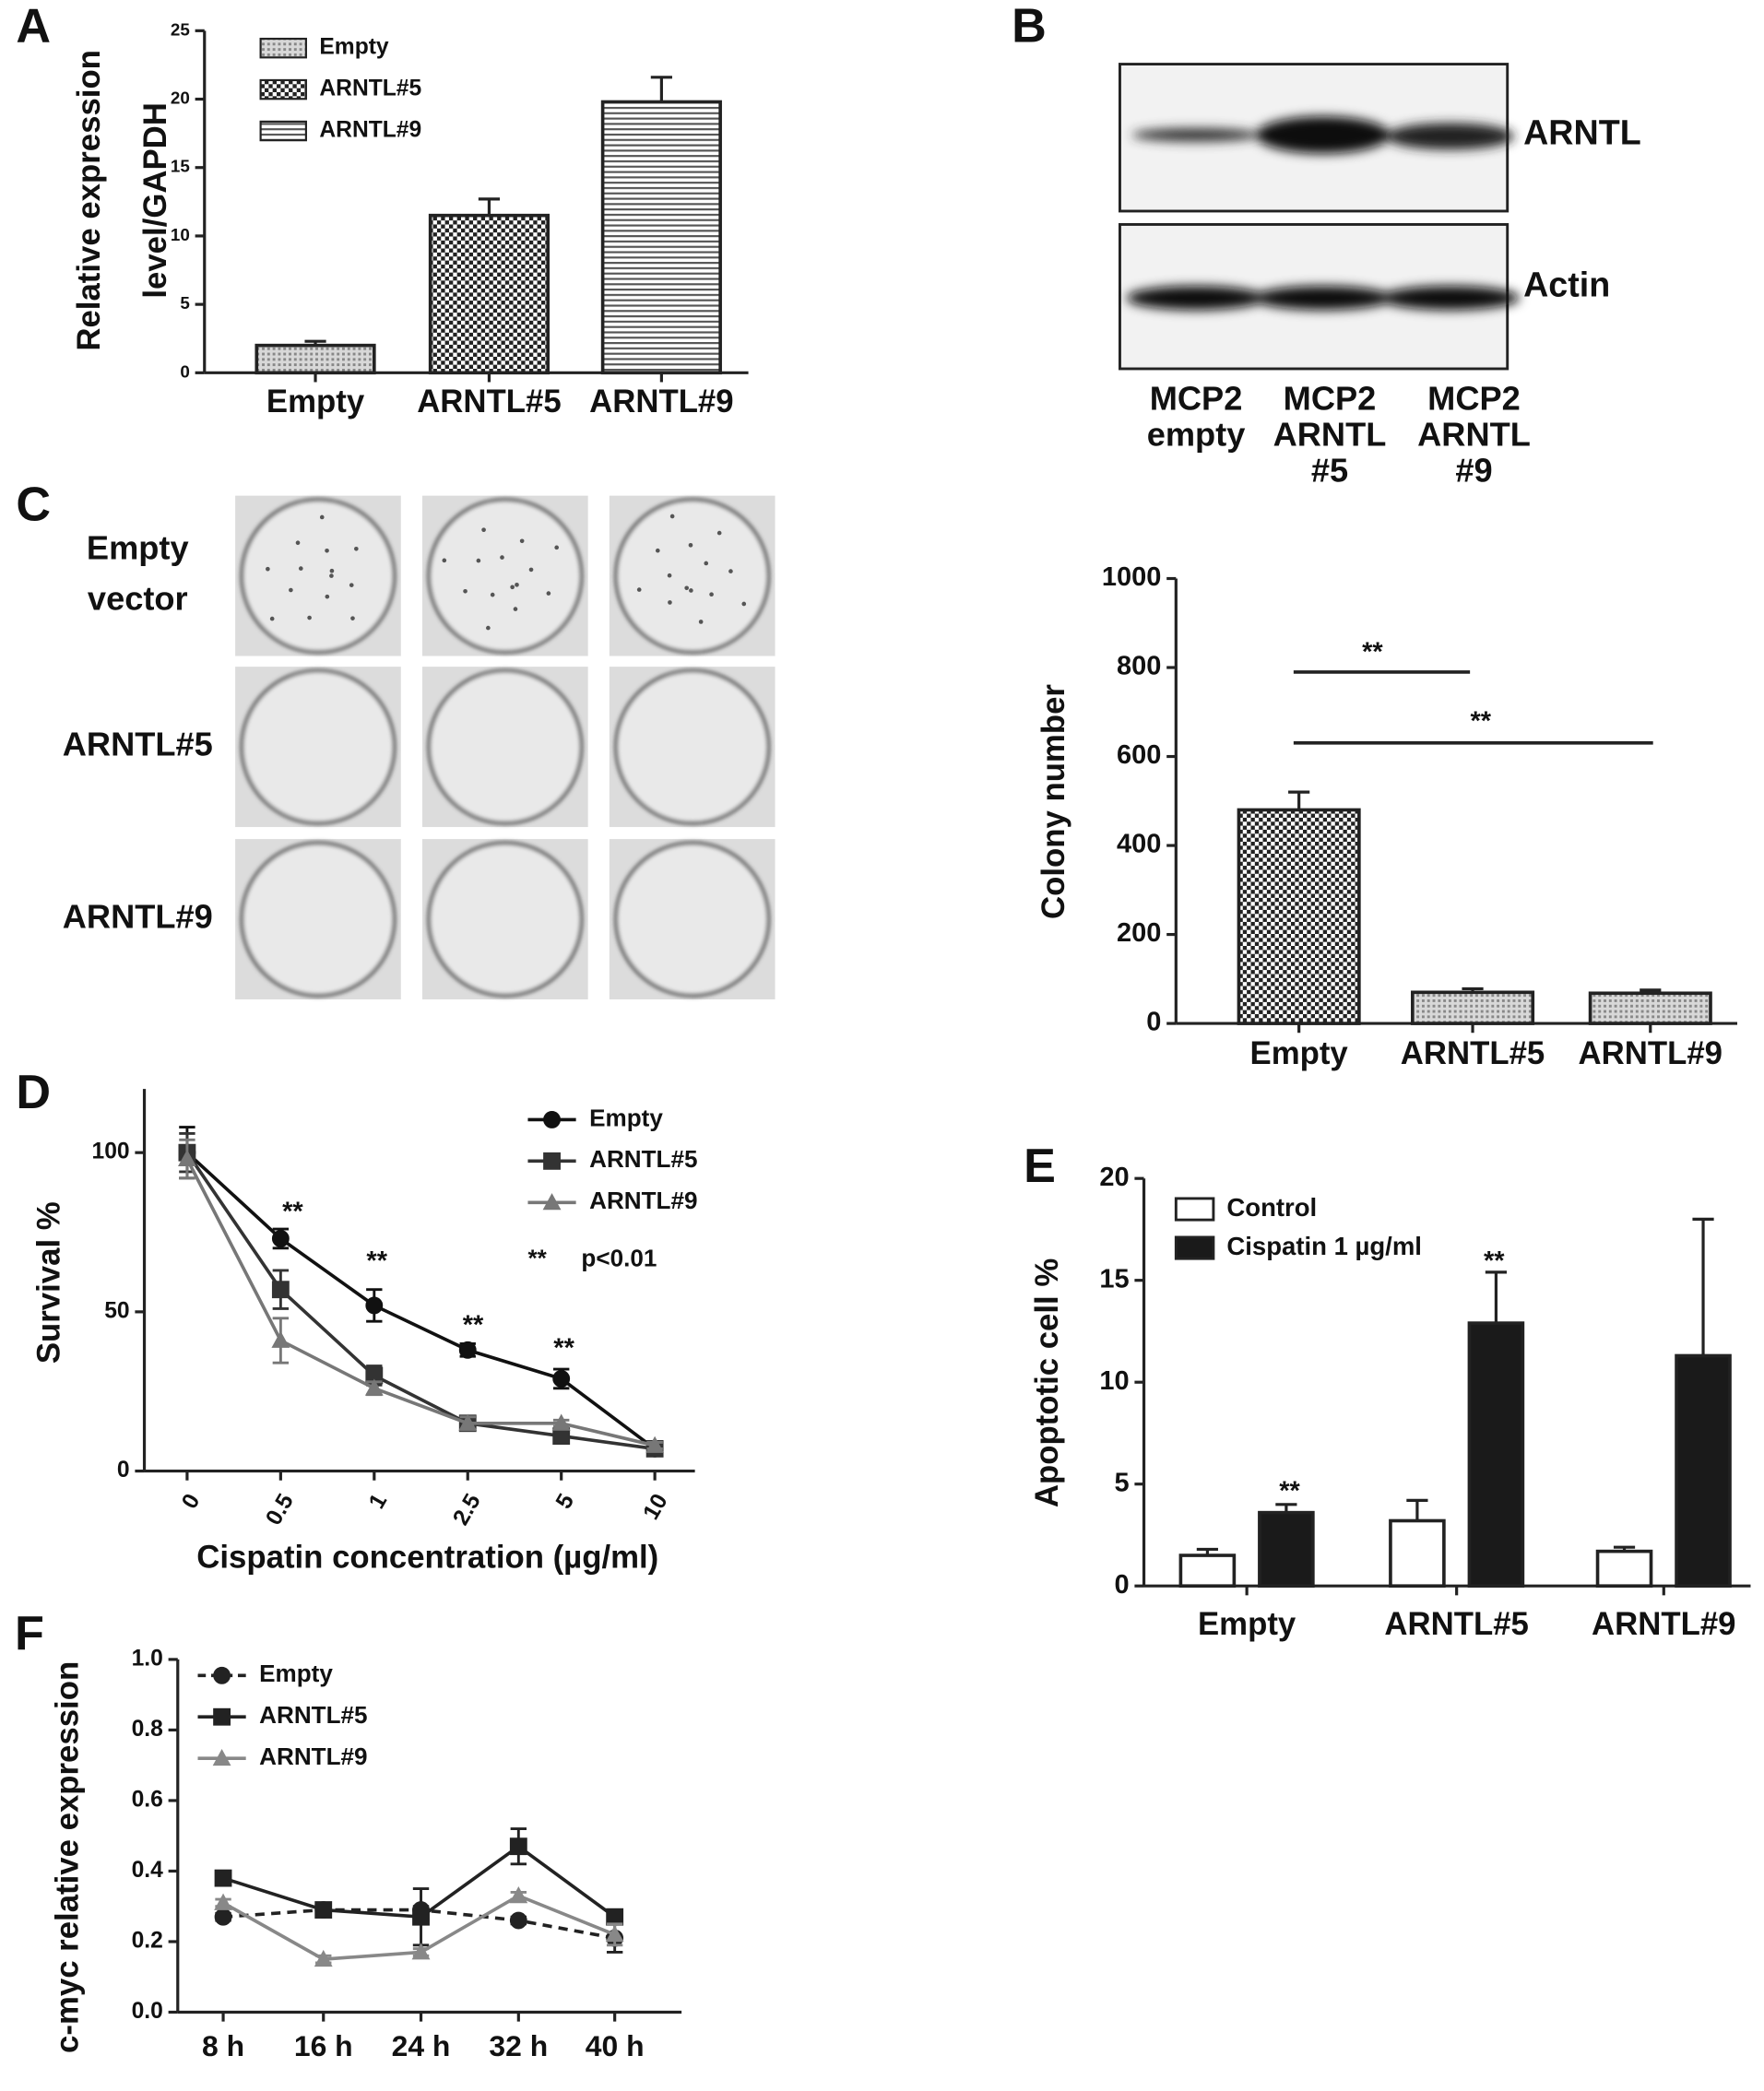  I want to click on row-label: ARNTL#5, so click(138, 745).